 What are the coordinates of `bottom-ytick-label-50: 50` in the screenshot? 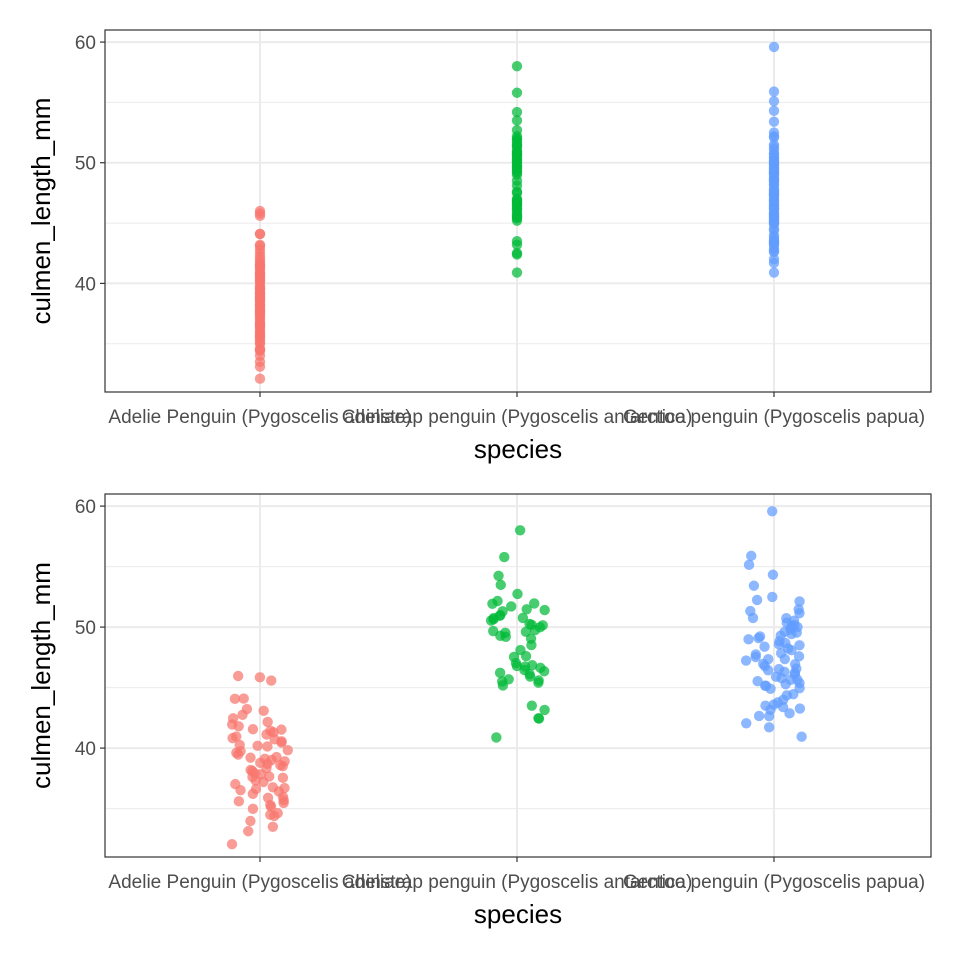 It's located at (85, 628).